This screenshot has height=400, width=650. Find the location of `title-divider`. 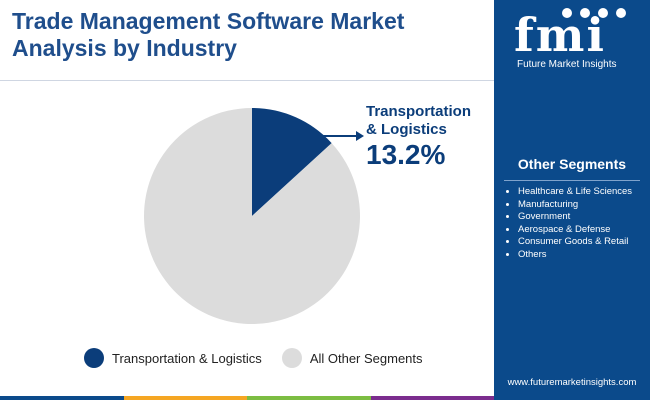

title-divider is located at coordinates (247, 80).